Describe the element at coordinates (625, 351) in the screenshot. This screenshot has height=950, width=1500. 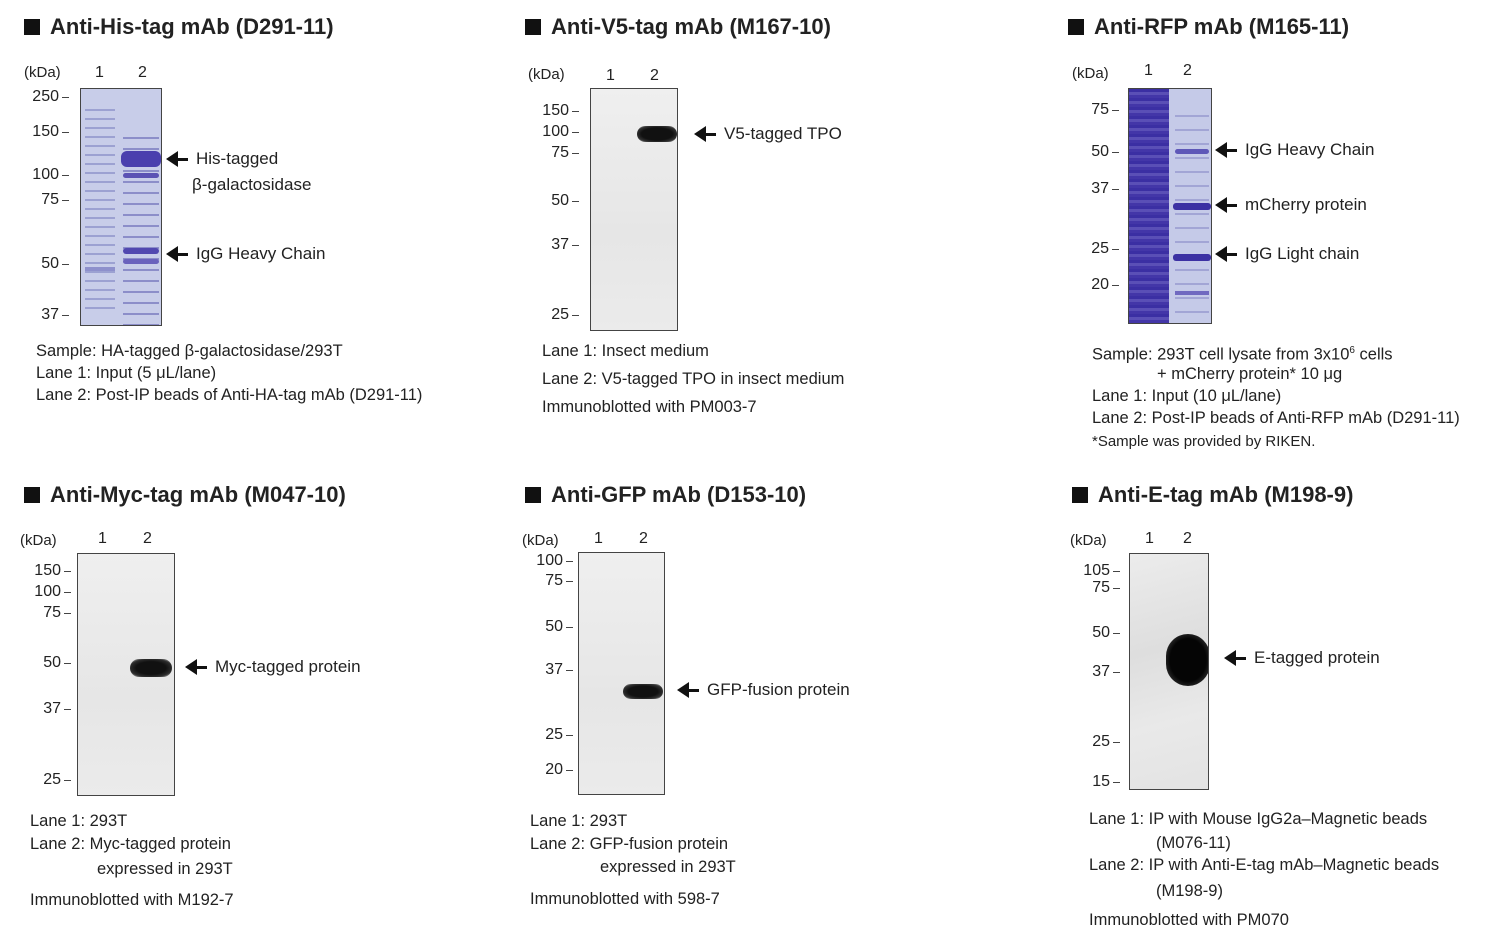
I see `caption-line: Lane 1: Insect medium` at that location.